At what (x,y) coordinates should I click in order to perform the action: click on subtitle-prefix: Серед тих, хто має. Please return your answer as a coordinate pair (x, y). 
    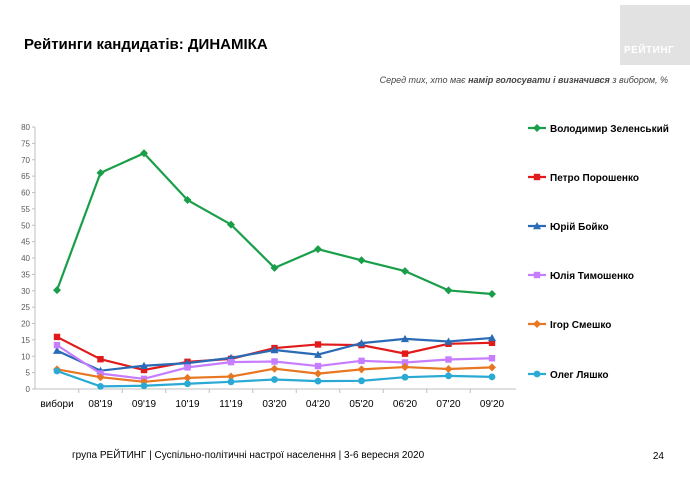
    Looking at the image, I should click on (424, 80).